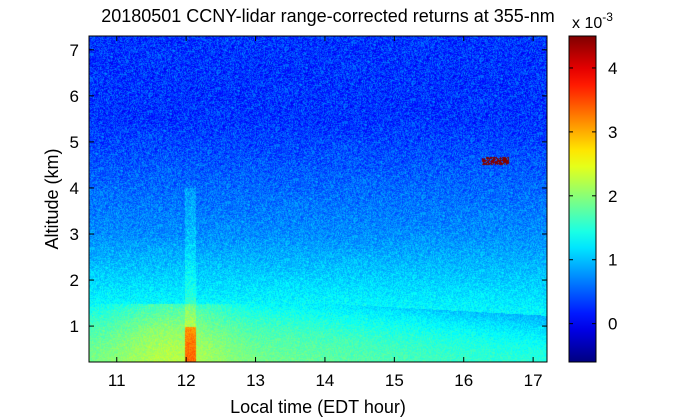 The width and height of the screenshot is (682, 420). Describe the element at coordinates (318, 407) in the screenshot. I see `x-axis-label: Local time (EDT hour)` at that location.